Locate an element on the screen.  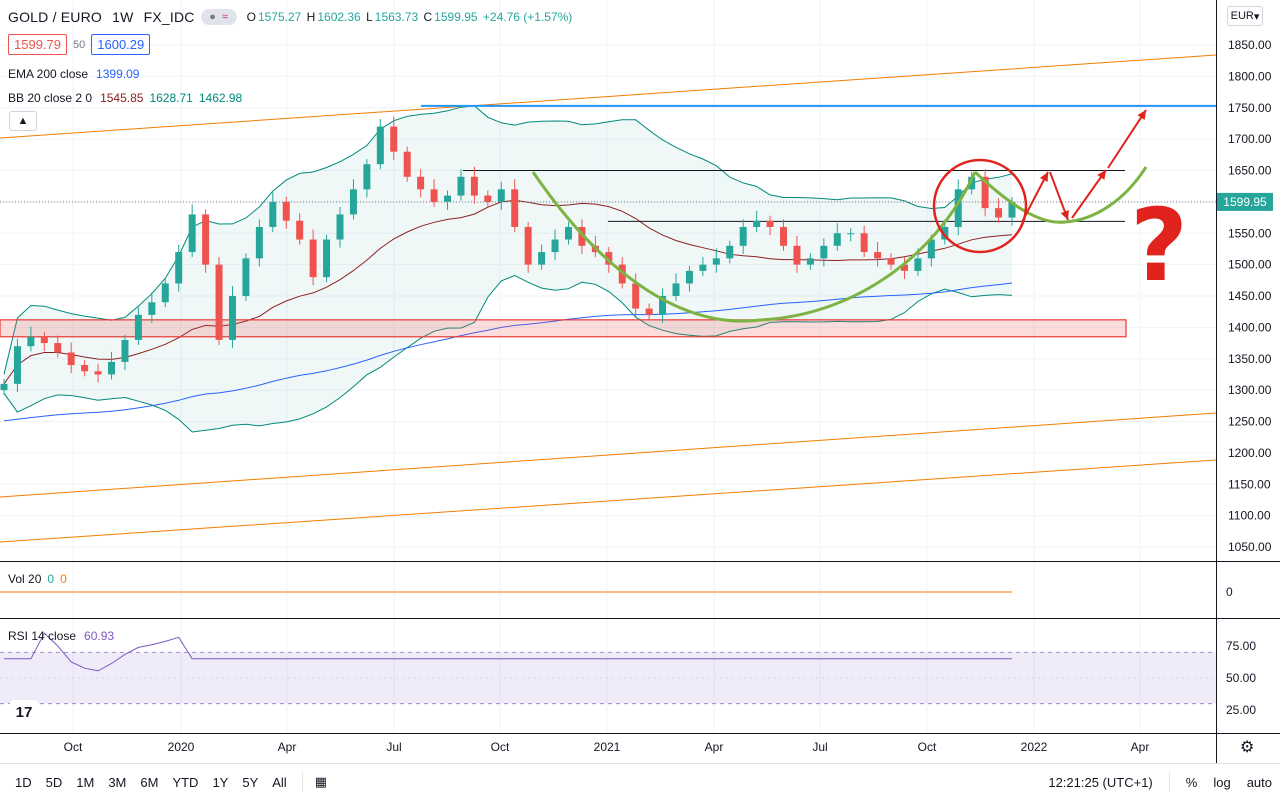
collapse-legend-button: ▲ is located at coordinates (23, 121).